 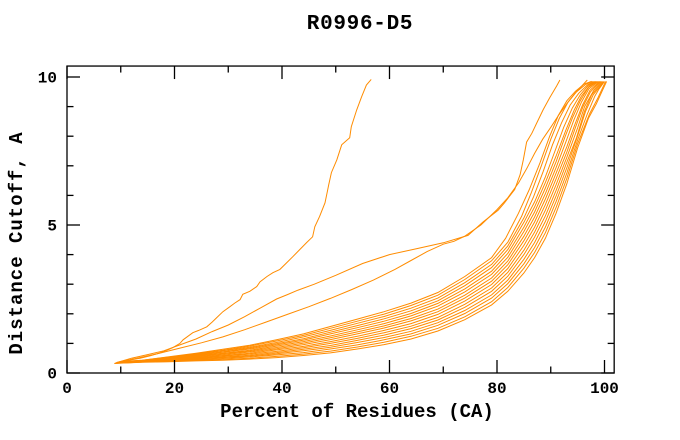 What do you see at coordinates (52, 227) in the screenshot?
I see `y-tick-label: 5` at bounding box center [52, 227].